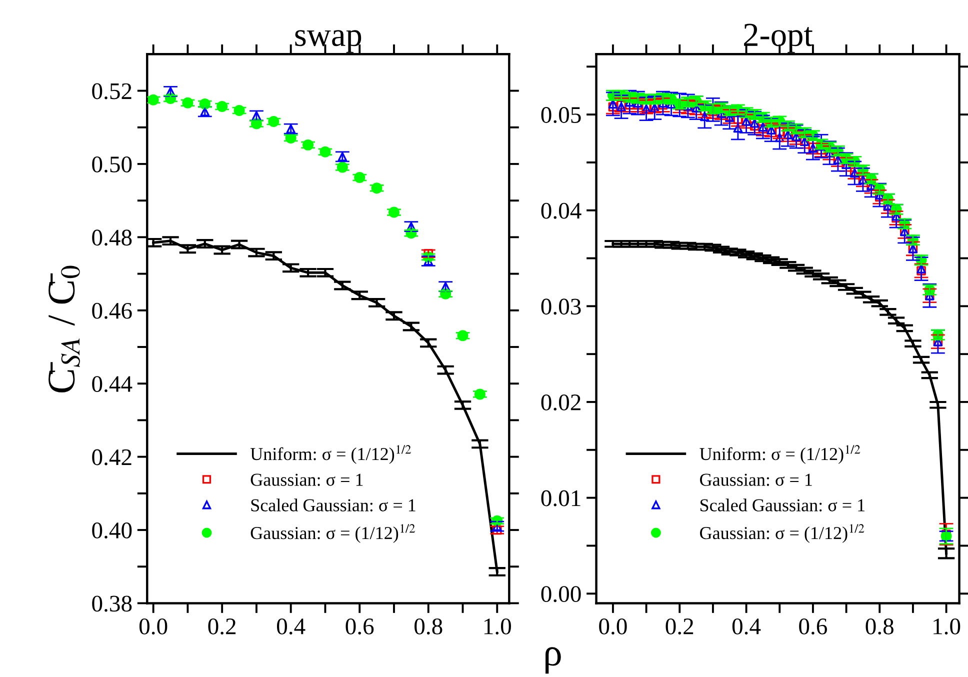 This screenshot has width=968, height=677. I want to click on y-tick-label: 0.52, so click(112, 91).